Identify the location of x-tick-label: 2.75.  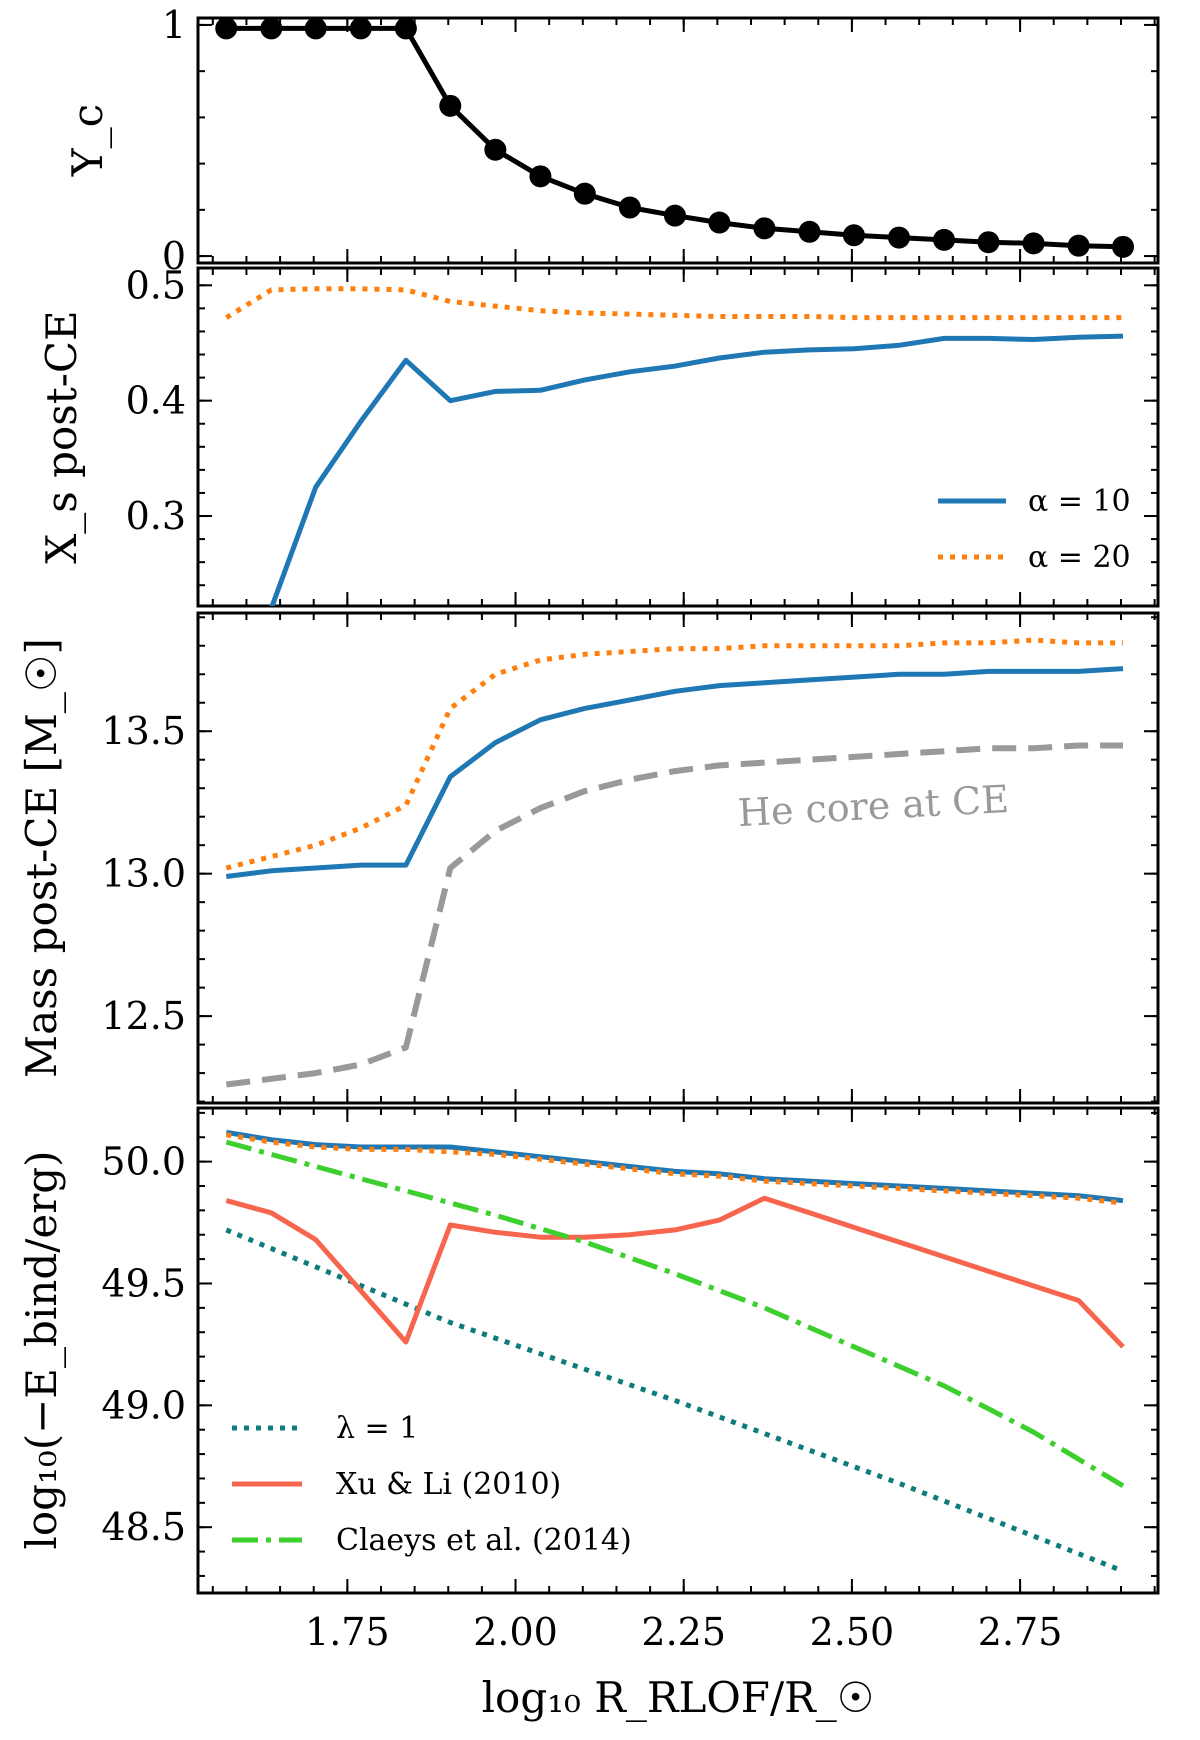
(1020, 1632).